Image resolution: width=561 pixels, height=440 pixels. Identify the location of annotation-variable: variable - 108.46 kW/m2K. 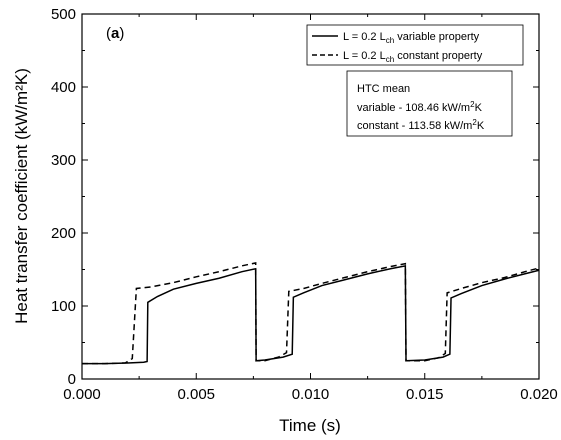
(420, 107).